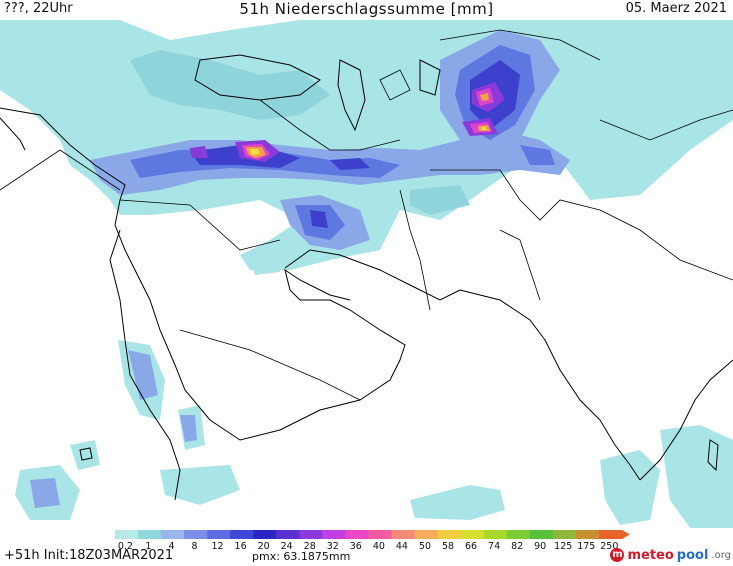 This screenshot has height=566, width=733. What do you see at coordinates (484, 97) in the screenshot?
I see `precip-area-orange` at bounding box center [484, 97].